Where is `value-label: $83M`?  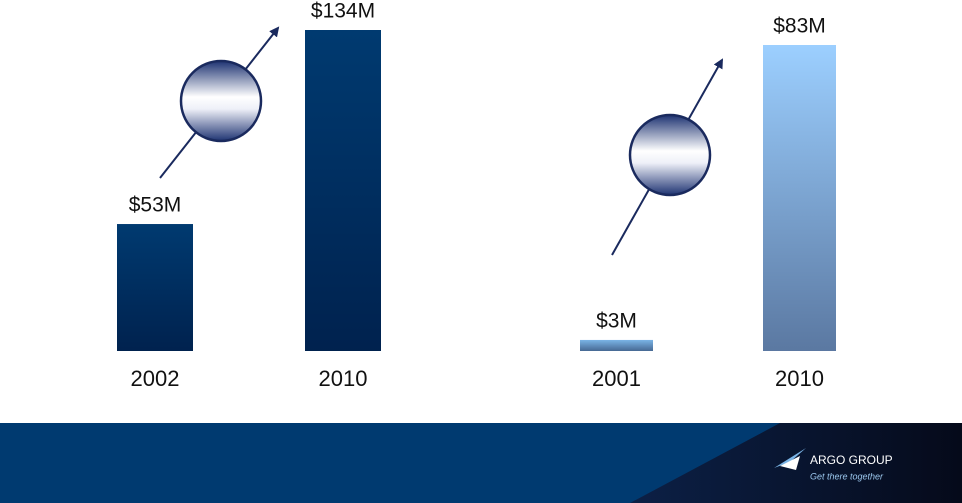
value-label: $83M is located at coordinates (799, 26).